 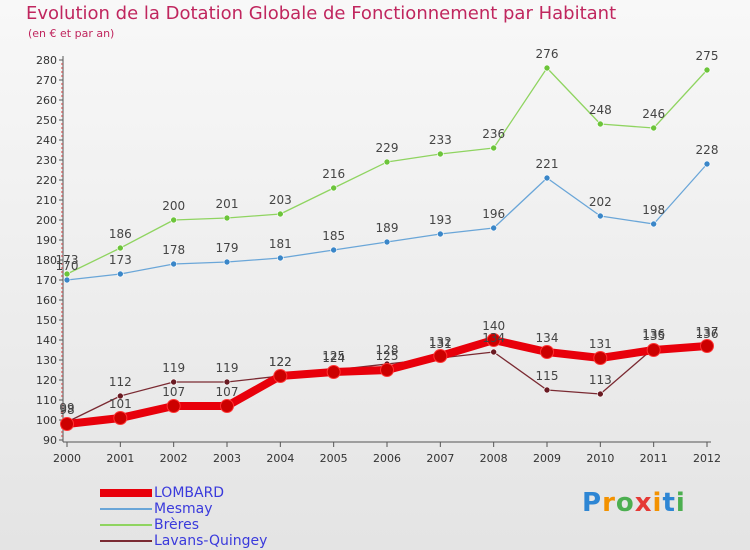 What do you see at coordinates (46, 340) in the screenshot?
I see `y-tick-label: 140` at bounding box center [46, 340].